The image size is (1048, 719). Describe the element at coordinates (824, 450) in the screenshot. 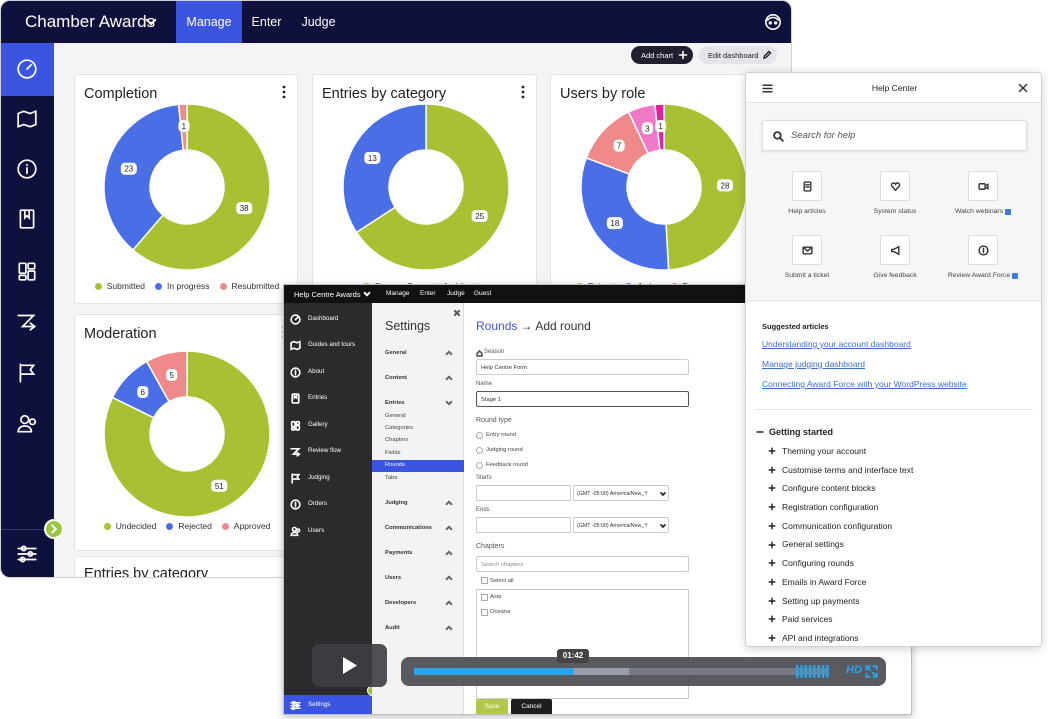

I see `topic-link: Theming your account` at that location.